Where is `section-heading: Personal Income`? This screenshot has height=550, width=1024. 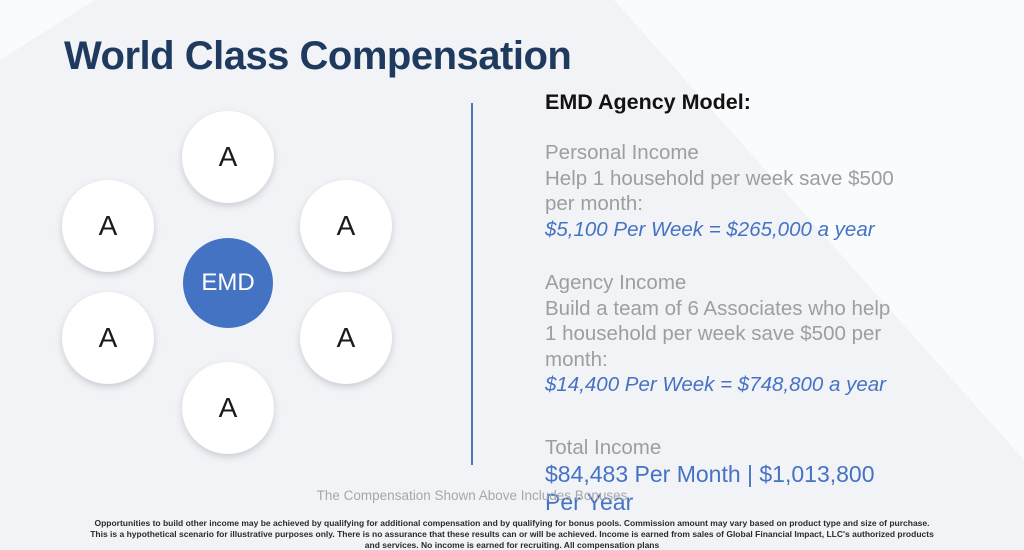 section-heading: Personal Income is located at coordinates (622, 152).